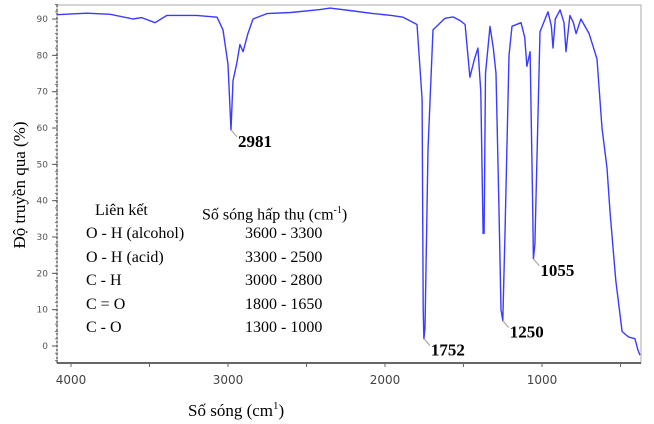  Describe the element at coordinates (557, 270) in the screenshot. I see `peak-label: 1055` at that location.